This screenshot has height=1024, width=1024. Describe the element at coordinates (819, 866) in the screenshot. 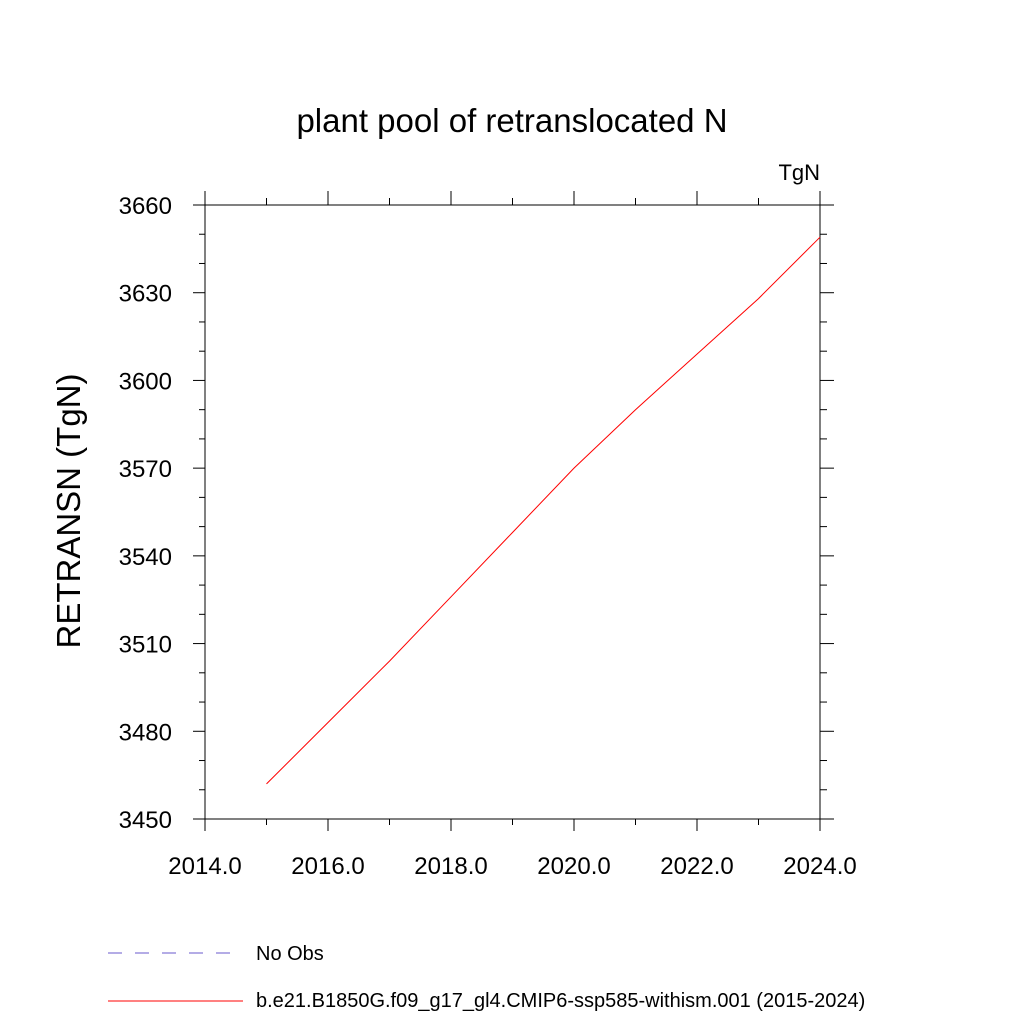

I see `x-tick-label: 2024.0` at that location.